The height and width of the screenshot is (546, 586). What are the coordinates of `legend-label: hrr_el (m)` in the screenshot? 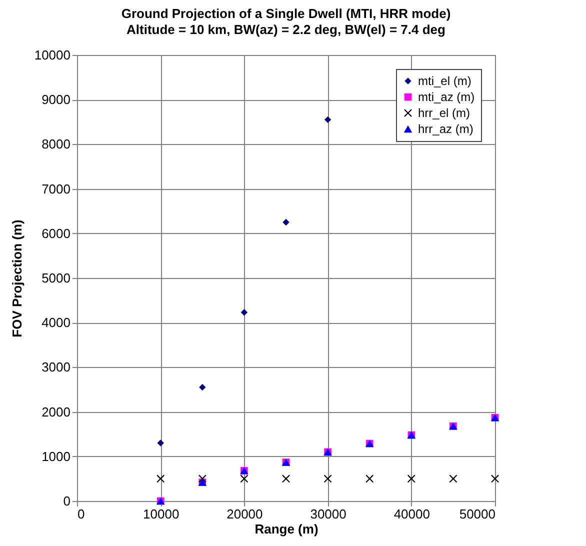 It's located at (444, 113).